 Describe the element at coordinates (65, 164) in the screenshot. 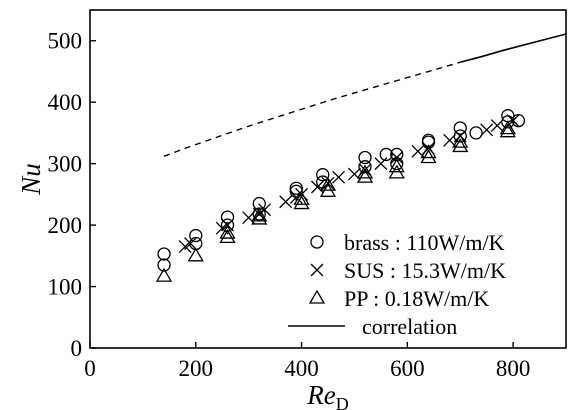

I see `y-tick-label: 300` at that location.